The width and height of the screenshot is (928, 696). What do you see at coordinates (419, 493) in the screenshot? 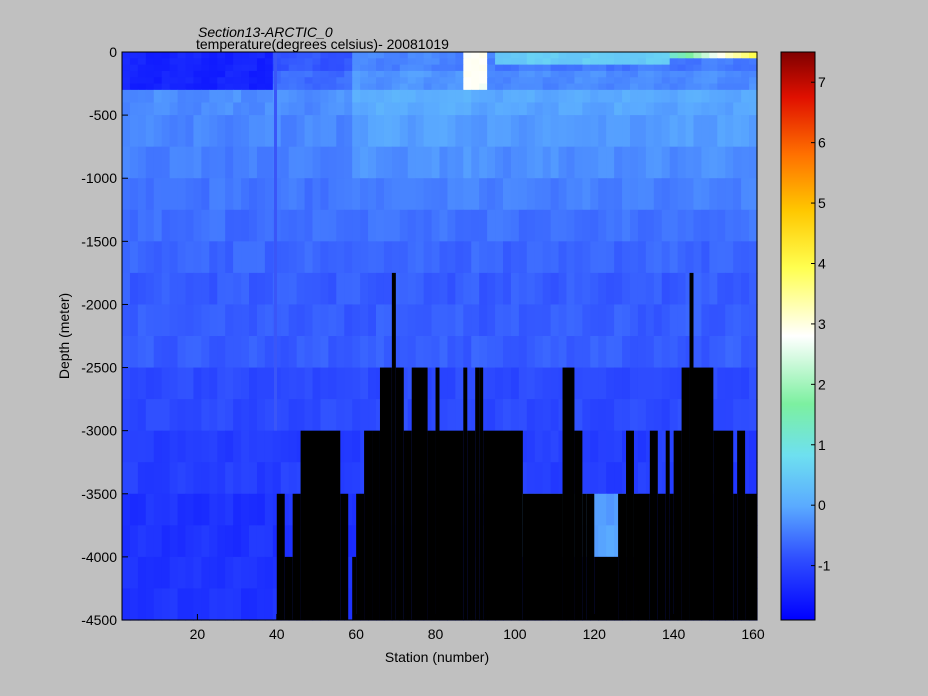
I see `bathymetry-column` at bounding box center [419, 493].